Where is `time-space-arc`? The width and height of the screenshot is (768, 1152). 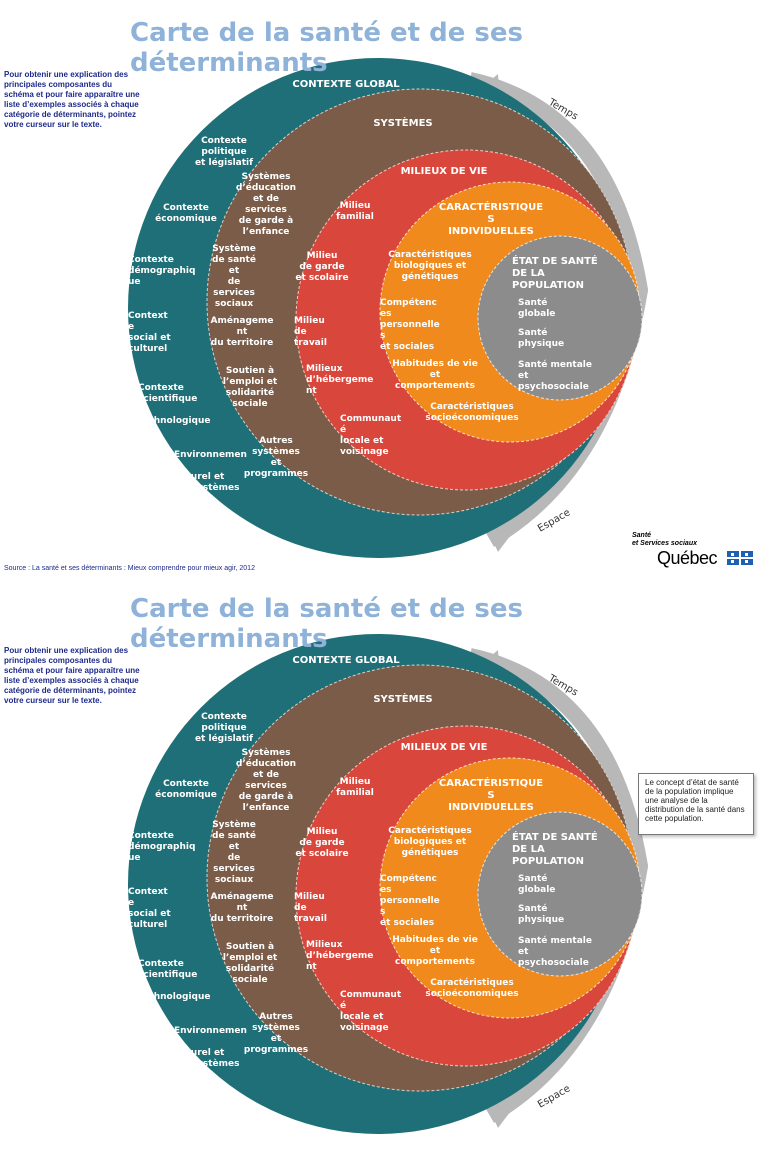 time-space-arc is located at coordinates (558, 309).